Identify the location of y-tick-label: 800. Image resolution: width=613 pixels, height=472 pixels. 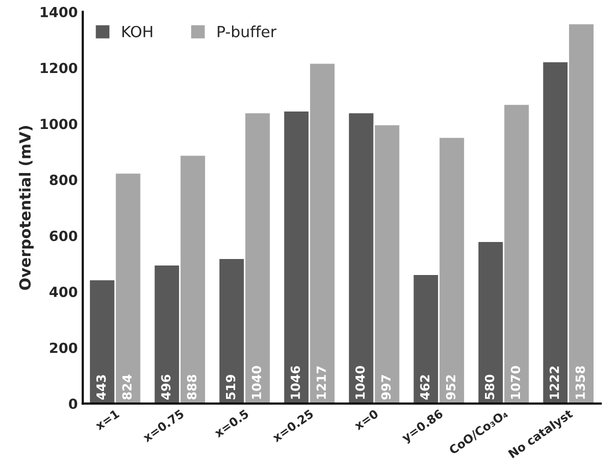
(64, 180).